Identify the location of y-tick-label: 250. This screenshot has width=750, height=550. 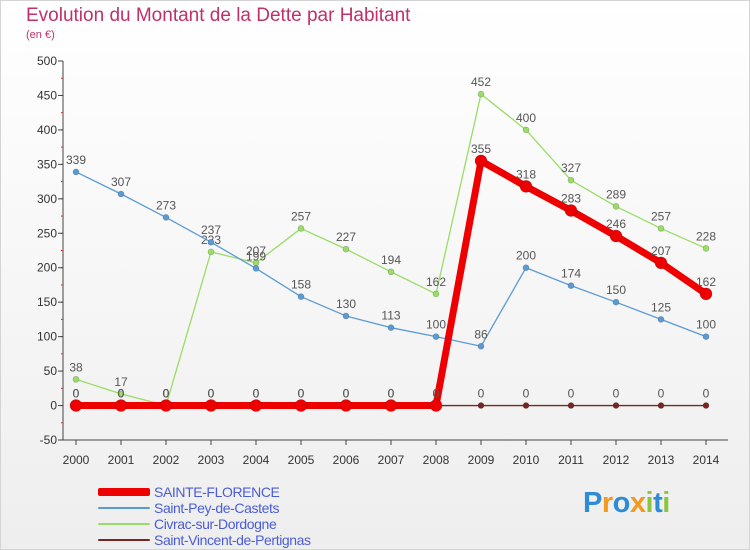
(47, 233).